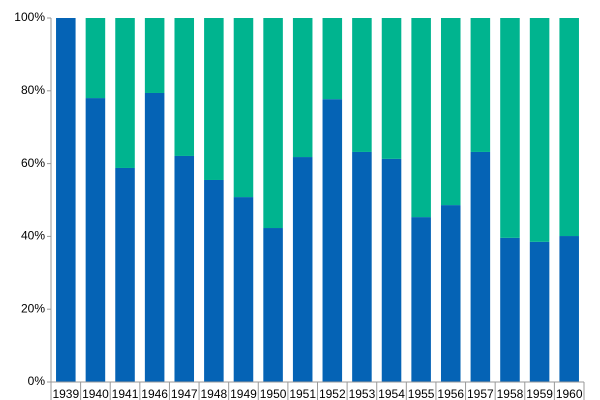  Describe the element at coordinates (95, 393) in the screenshot. I see `x-tick-label: 1940` at that location.